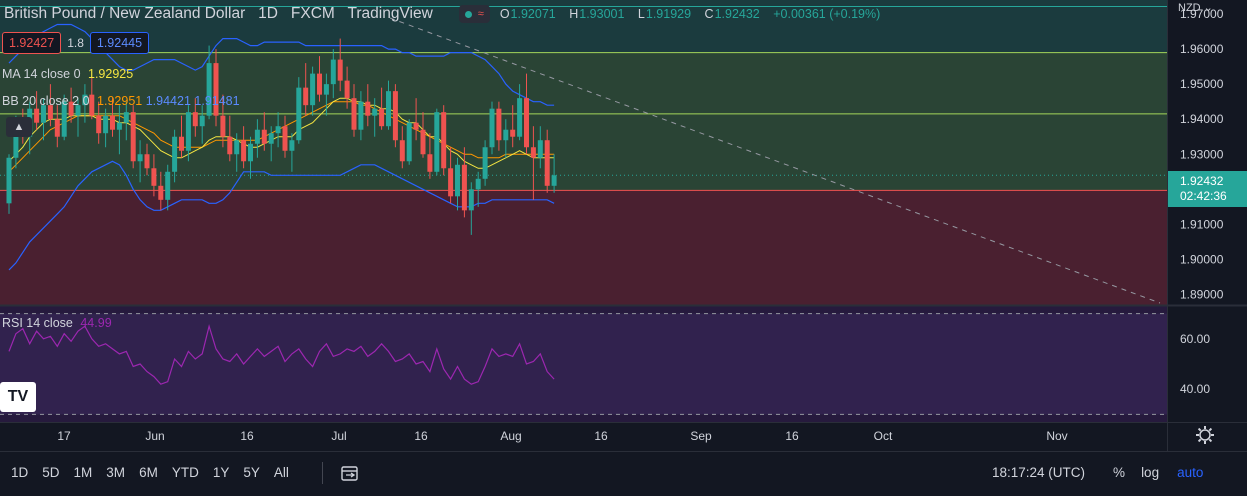  What do you see at coordinates (474, 14) in the screenshot?
I see `market-status-pill: ≈` at bounding box center [474, 14].